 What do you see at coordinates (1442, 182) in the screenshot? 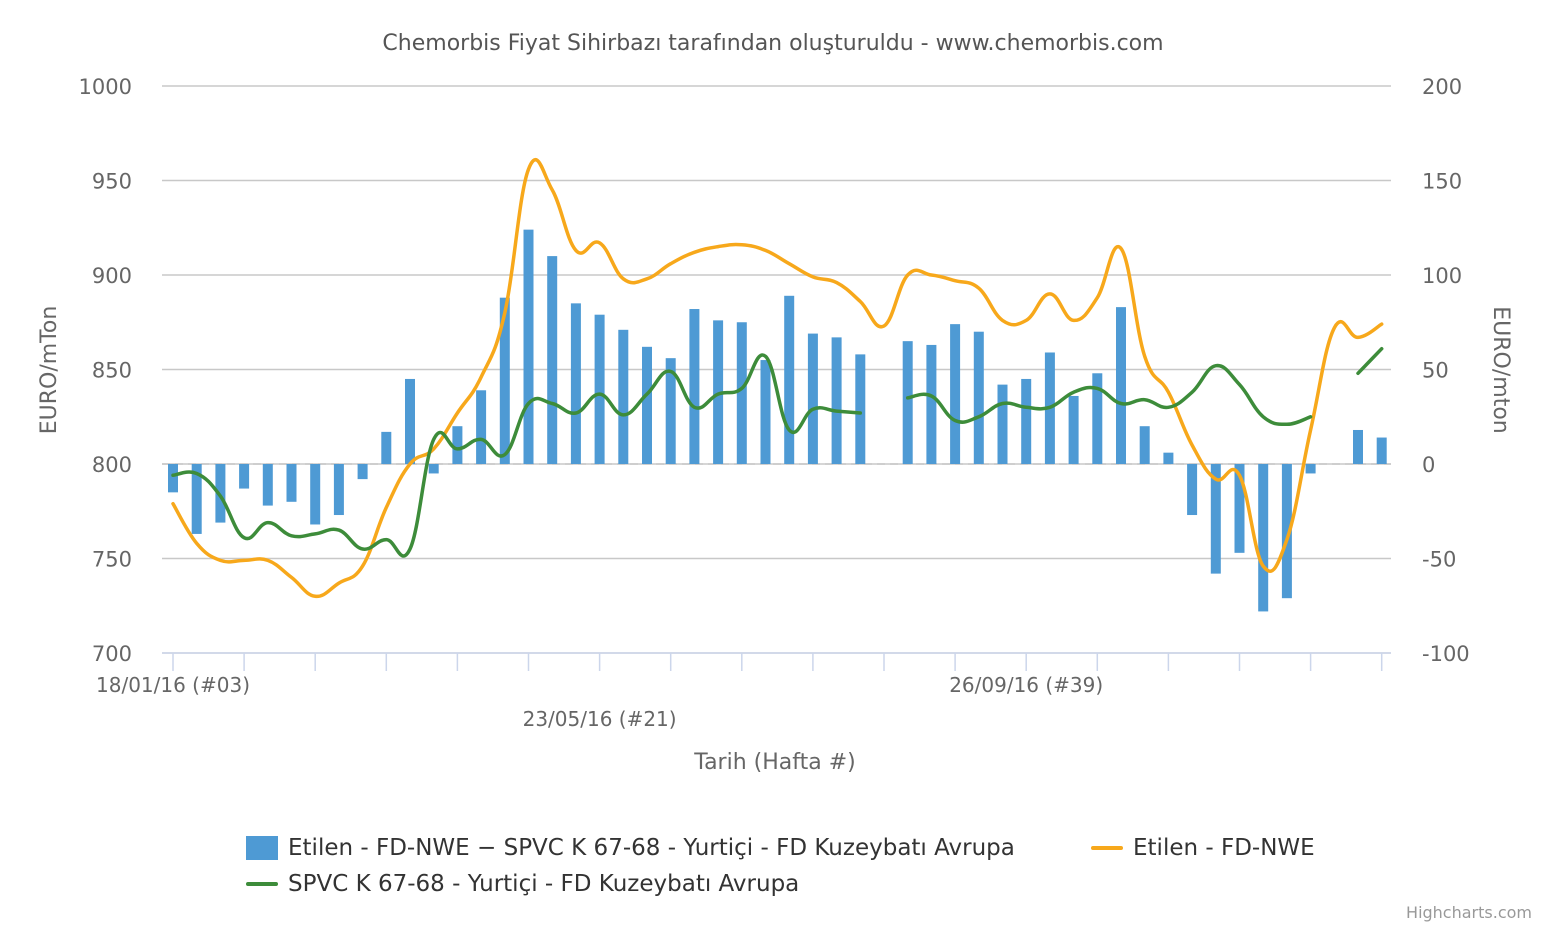
I see `y-right-tick-label: 150` at bounding box center [1442, 182].